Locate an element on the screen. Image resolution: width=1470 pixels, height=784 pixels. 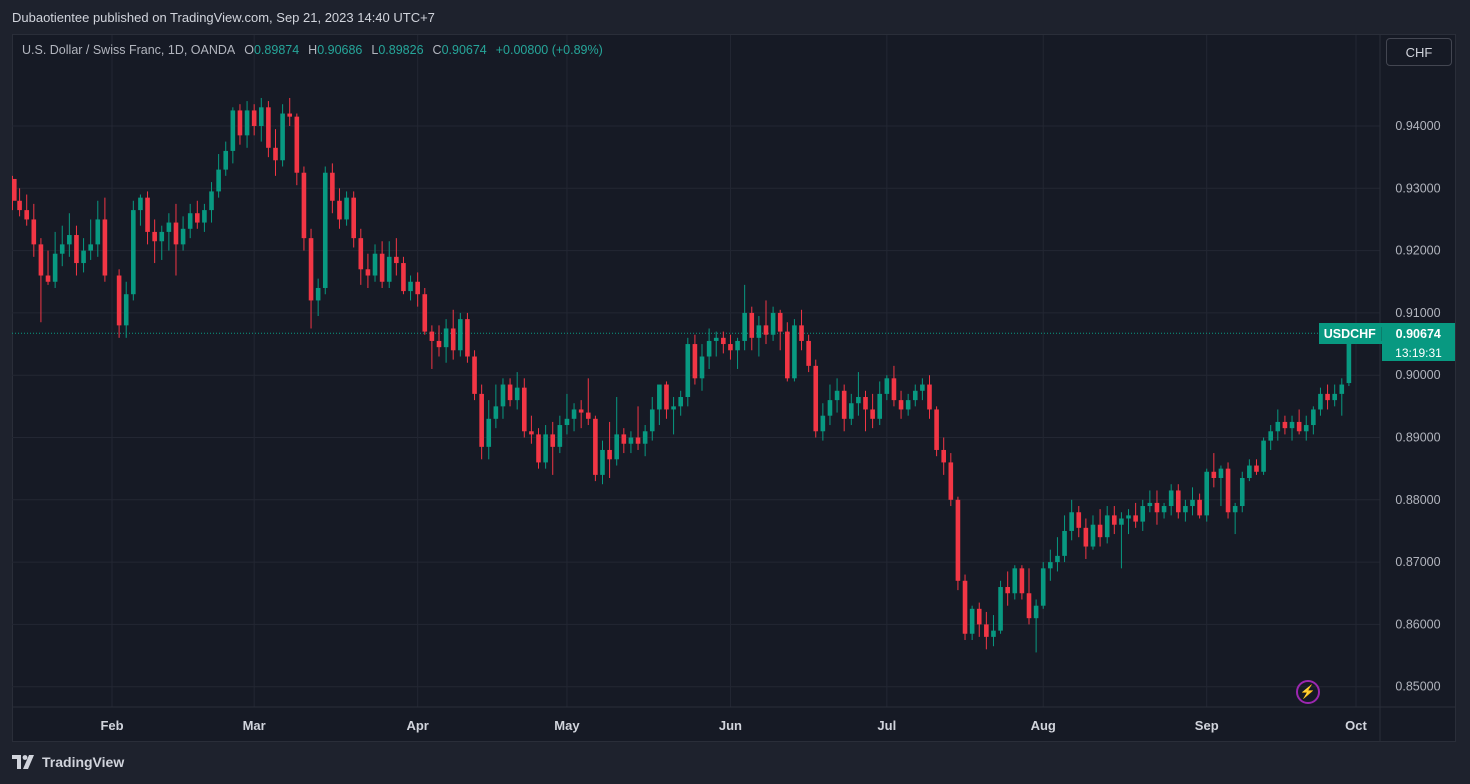
currency-button: CHF is located at coordinates (1419, 52).